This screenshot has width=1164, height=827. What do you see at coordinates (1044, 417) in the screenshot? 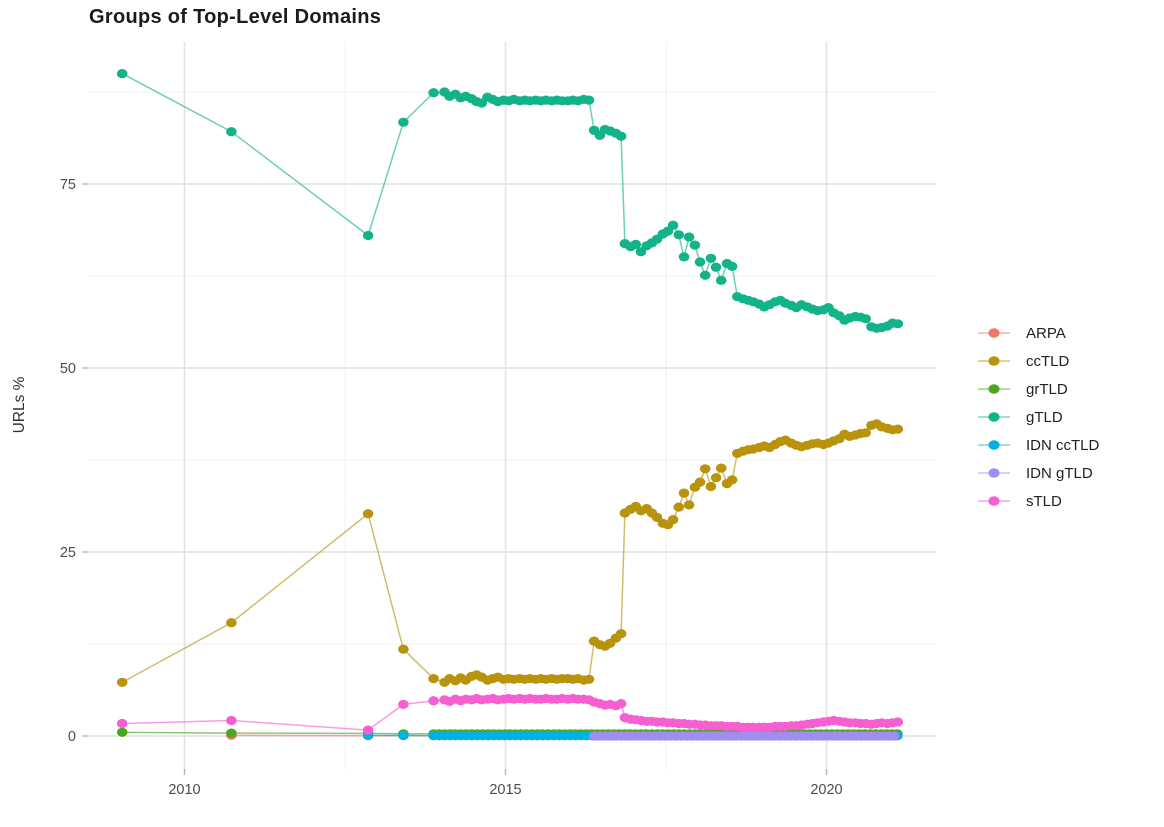
I see `legend-label: gTLD` at bounding box center [1044, 417].